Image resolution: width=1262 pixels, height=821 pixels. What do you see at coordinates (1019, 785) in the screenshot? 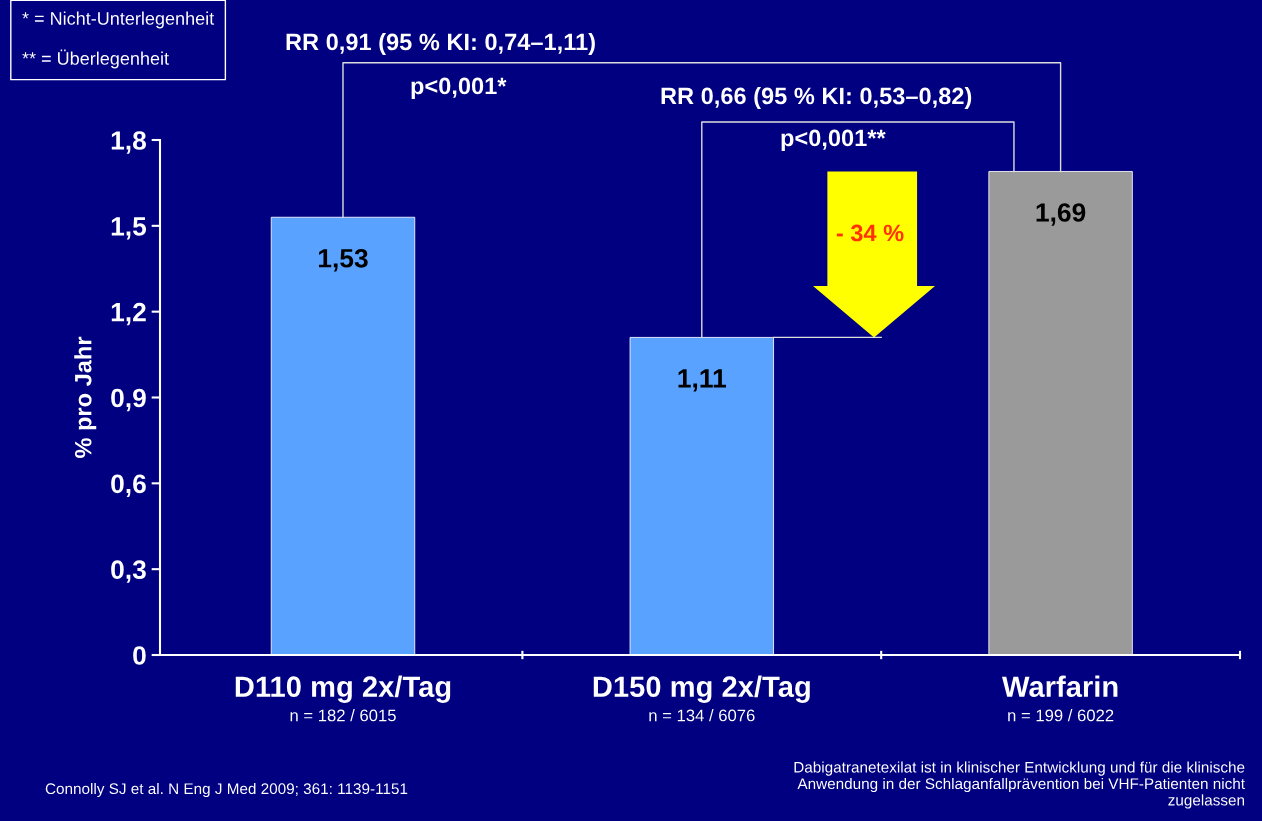
I see `text: Dabigatranetexilat ist in klinischer Entwicklung und für die klinische Anwendung in der Schlaganfallprävention bei VHF-Patienten nicht zugelassen` at bounding box center [1019, 785].